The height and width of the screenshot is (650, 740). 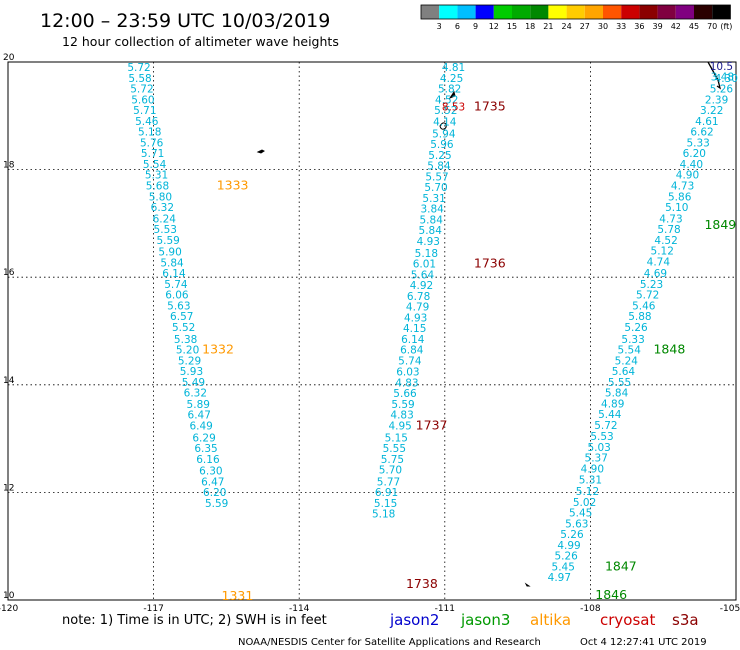 What do you see at coordinates (596, 459) in the screenshot?
I see `wave-height-value: 5.37` at bounding box center [596, 459].